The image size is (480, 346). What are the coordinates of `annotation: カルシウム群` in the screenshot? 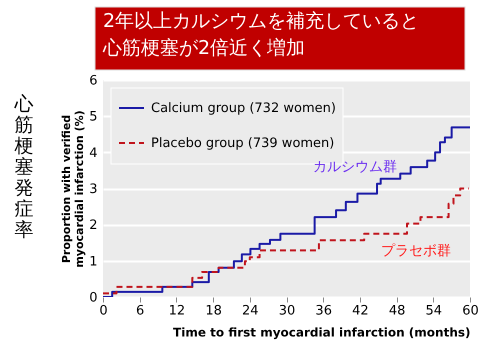 It's located at (355, 167).